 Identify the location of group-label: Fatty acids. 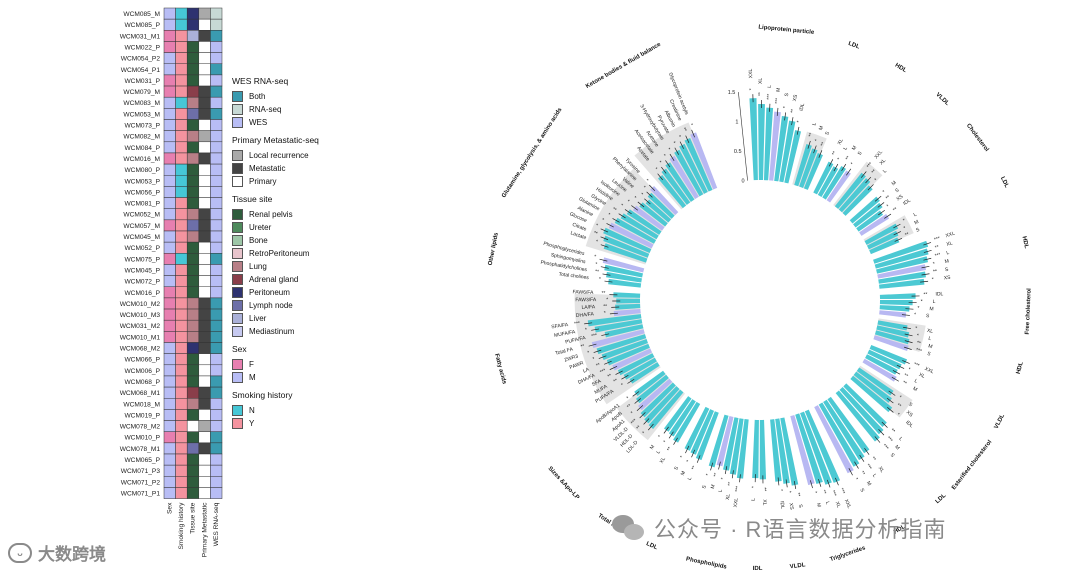
(500, 369).